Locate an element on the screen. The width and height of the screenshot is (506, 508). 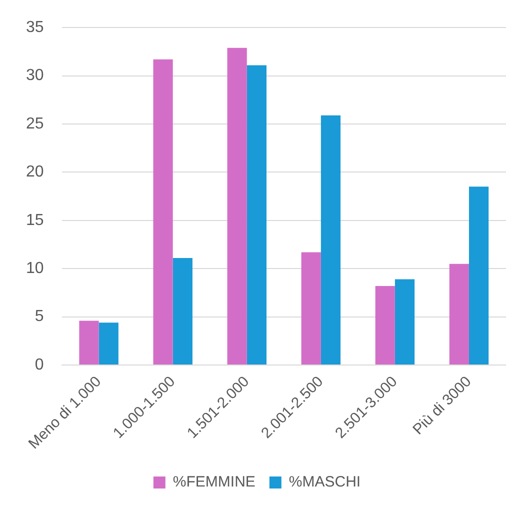
legend-label: %FEMMINE is located at coordinates (214, 482).